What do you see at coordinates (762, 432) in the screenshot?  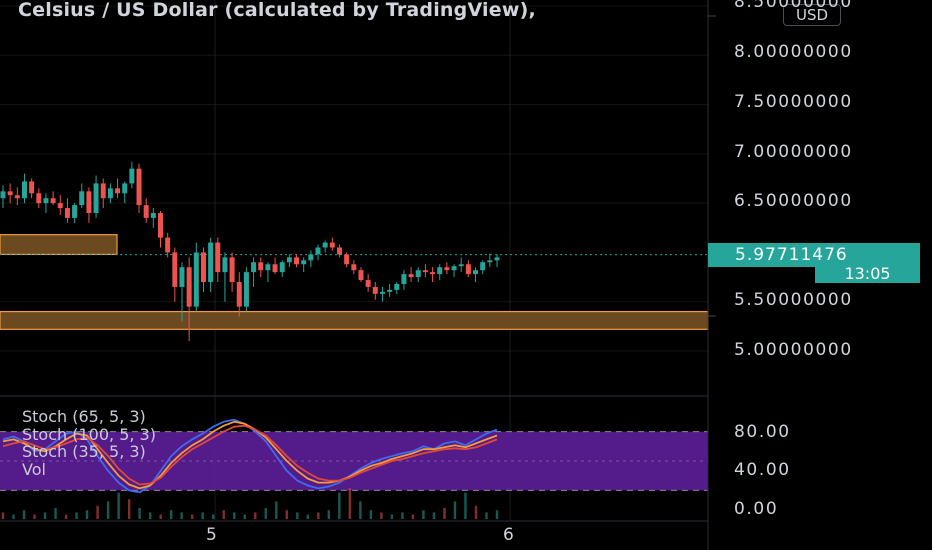 I see `indicator-axis-label: 80.00` at bounding box center [762, 432].